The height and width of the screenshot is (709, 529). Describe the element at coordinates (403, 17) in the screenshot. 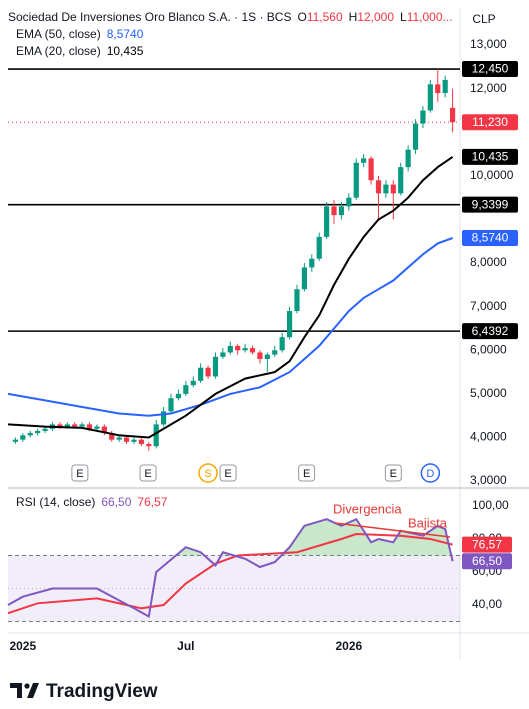

I see `ohlc-key: L` at that location.